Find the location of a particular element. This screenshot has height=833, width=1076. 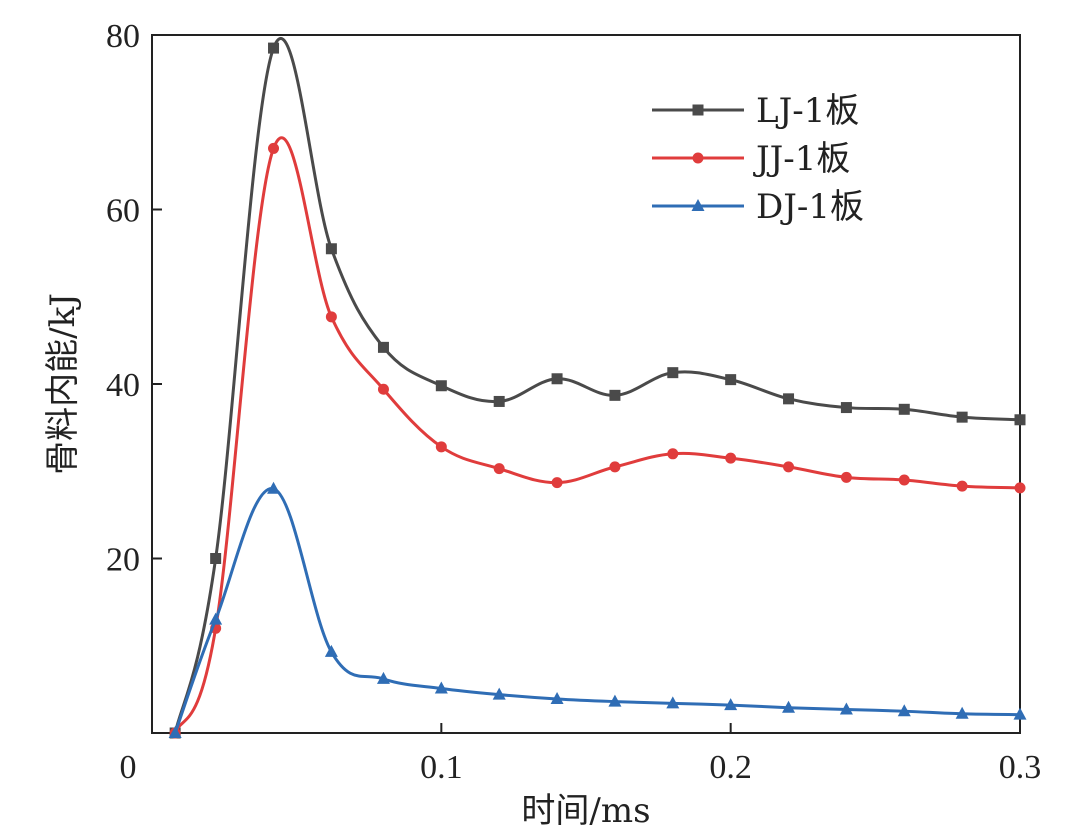

y-tick-label: 40 is located at coordinates (123, 385).